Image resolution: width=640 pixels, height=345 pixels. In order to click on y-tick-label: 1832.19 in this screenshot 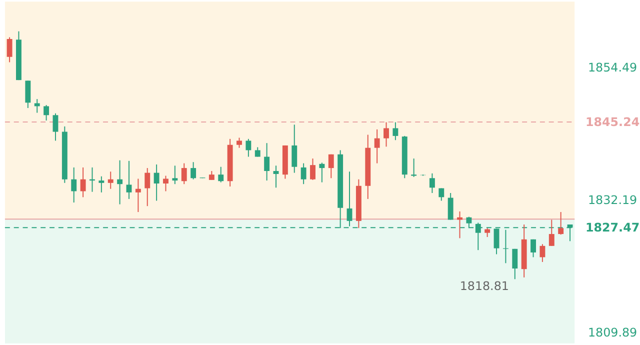, I will do `click(613, 200)`.